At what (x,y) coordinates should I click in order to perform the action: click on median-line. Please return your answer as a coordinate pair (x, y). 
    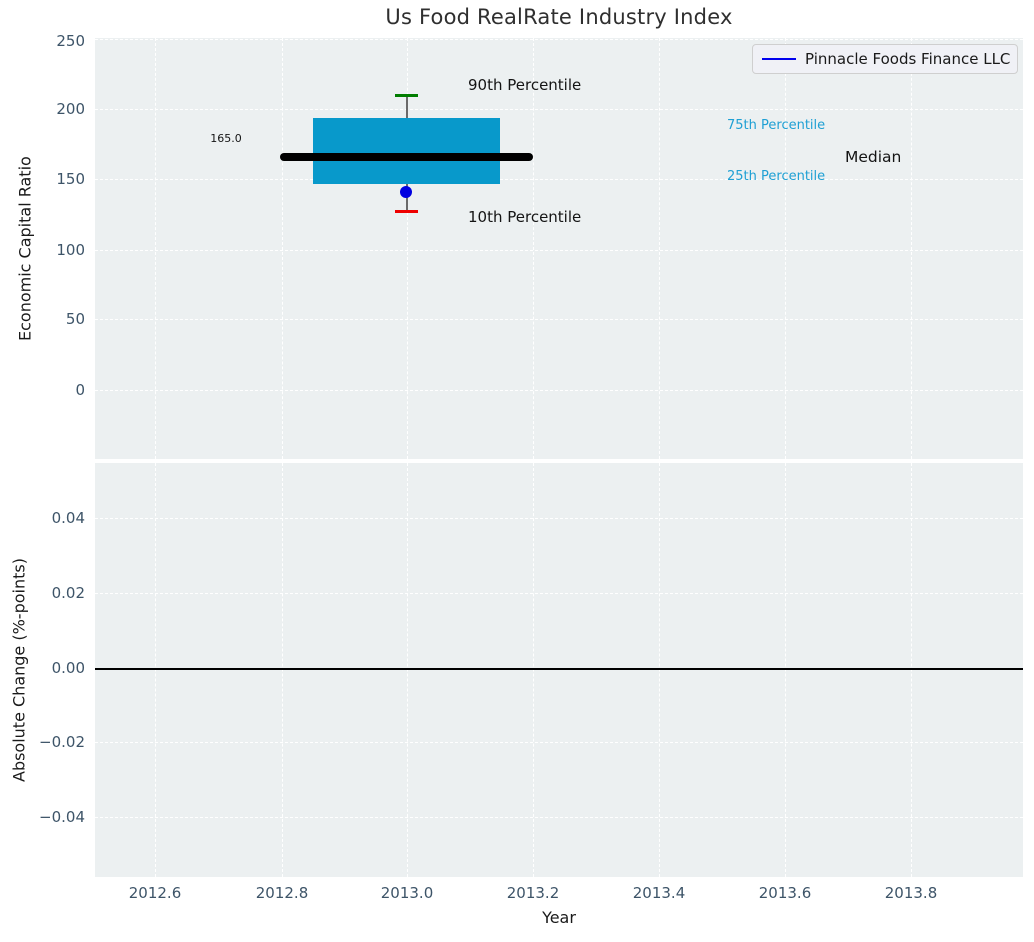
    Looking at the image, I should click on (406, 157).